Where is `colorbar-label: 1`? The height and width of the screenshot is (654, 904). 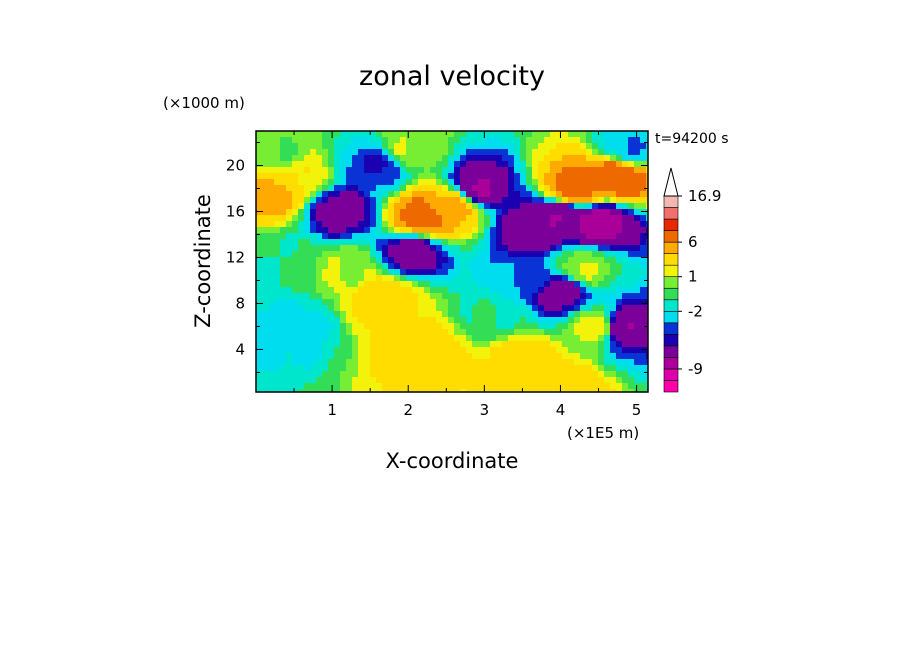 colorbar-label: 1 is located at coordinates (693, 277).